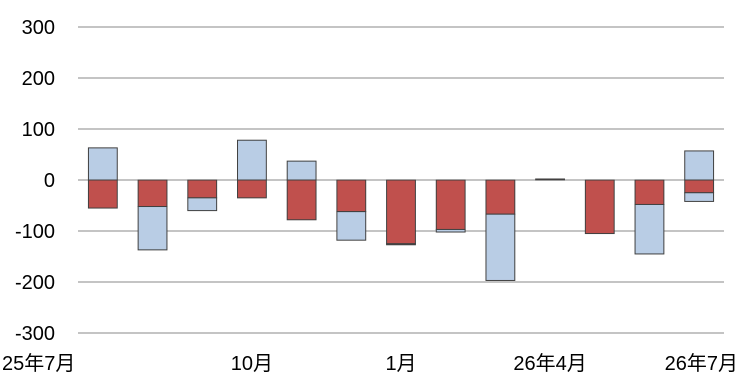 The height and width of the screenshot is (375, 741). What do you see at coordinates (549, 363) in the screenshot?
I see `x-tick-label: 26年4月` at bounding box center [549, 363].